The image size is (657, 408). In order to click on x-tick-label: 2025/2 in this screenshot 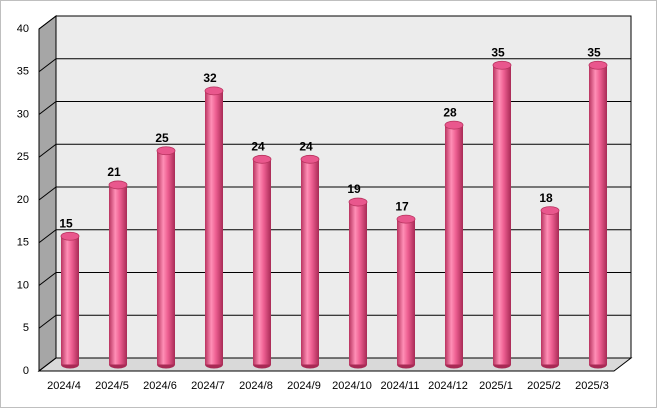, I will do `click(544, 386)`.